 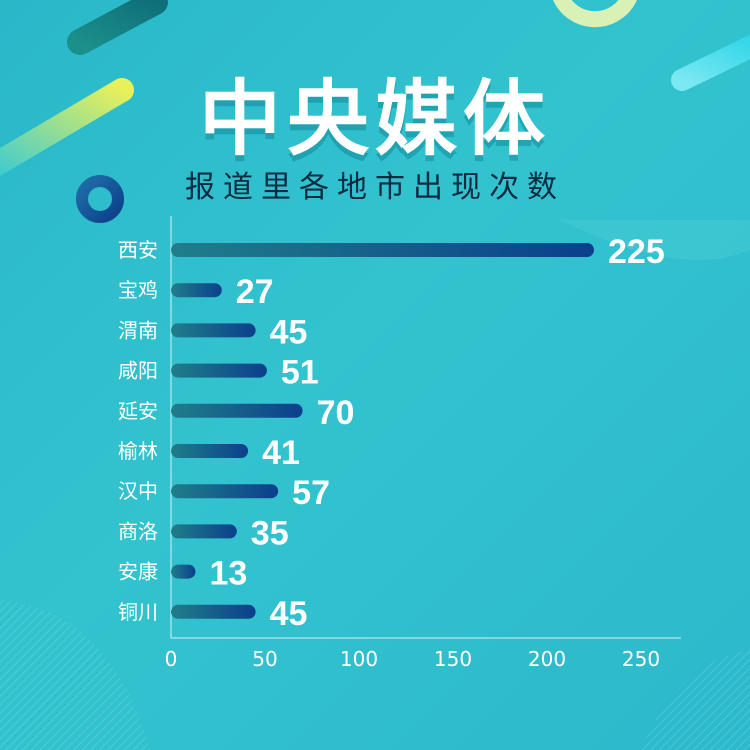 I want to click on x-tick-label: 250, so click(x=641, y=659).